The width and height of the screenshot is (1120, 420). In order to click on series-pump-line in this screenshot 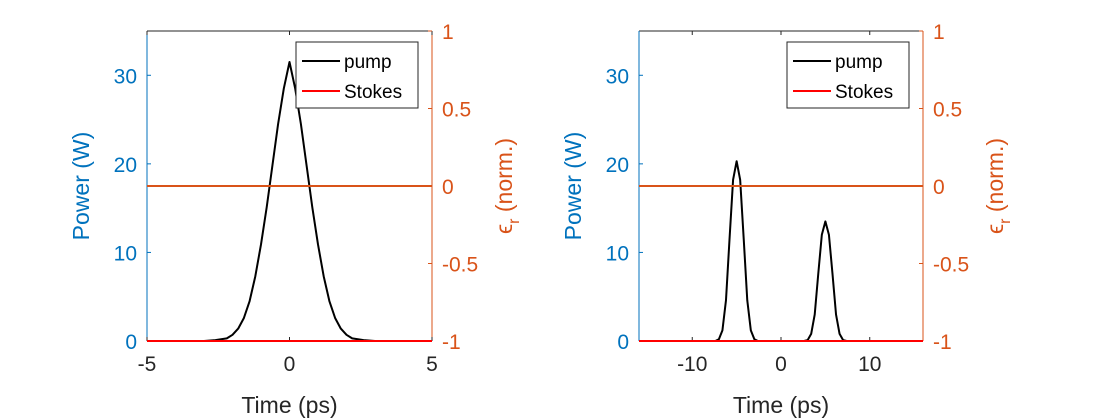, I will do `click(781, 251)`.